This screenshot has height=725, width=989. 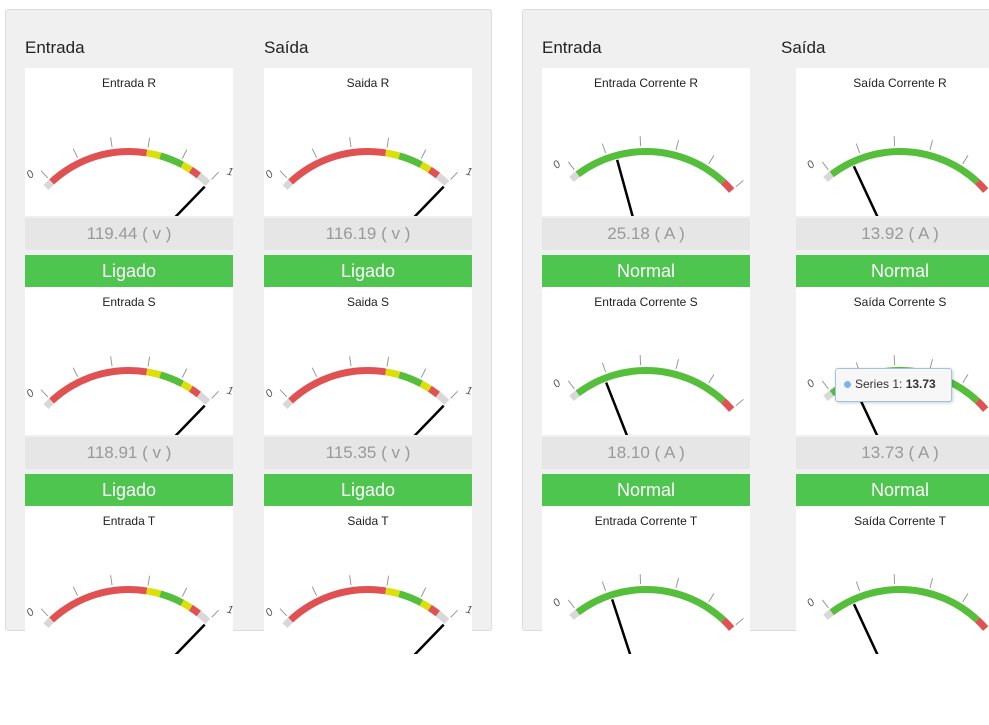 What do you see at coordinates (646, 302) in the screenshot?
I see `gauge-title: Entrada Corrente S` at bounding box center [646, 302].